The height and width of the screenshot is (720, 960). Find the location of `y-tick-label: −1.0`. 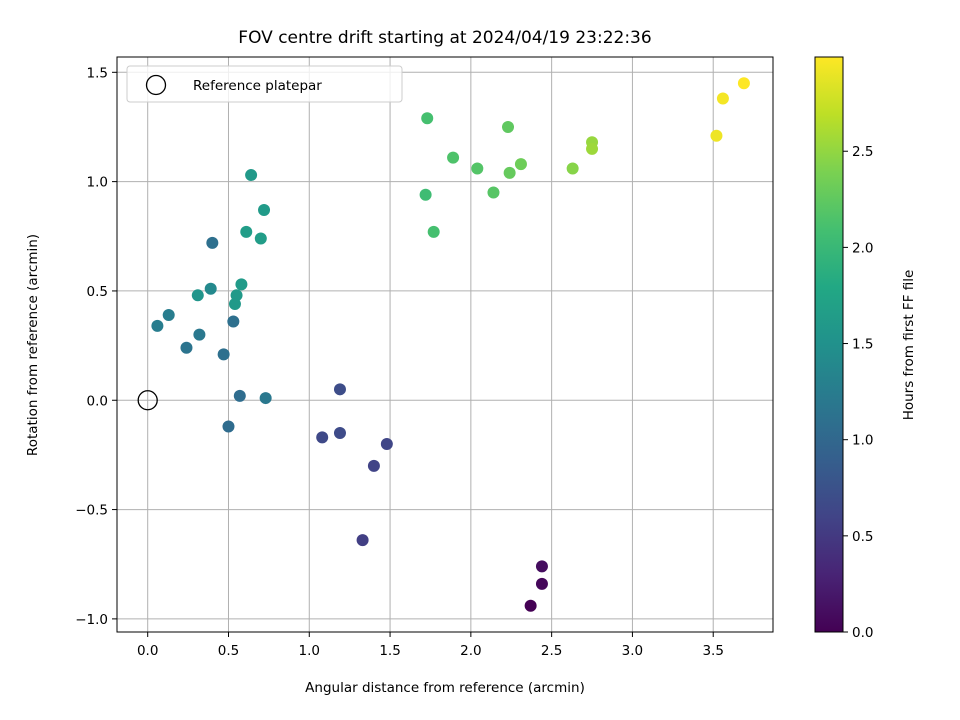

y-tick-label: −1.0 is located at coordinates (91, 620).